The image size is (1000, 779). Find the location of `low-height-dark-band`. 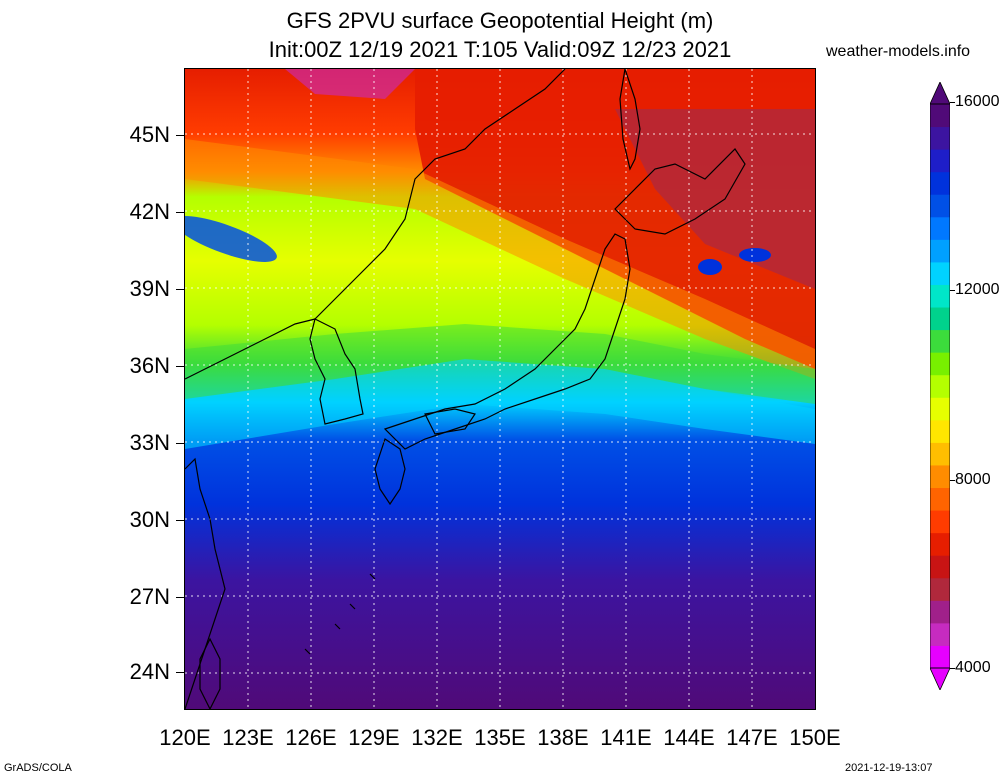

low-height-dark-band is located at coordinates (715, 199).